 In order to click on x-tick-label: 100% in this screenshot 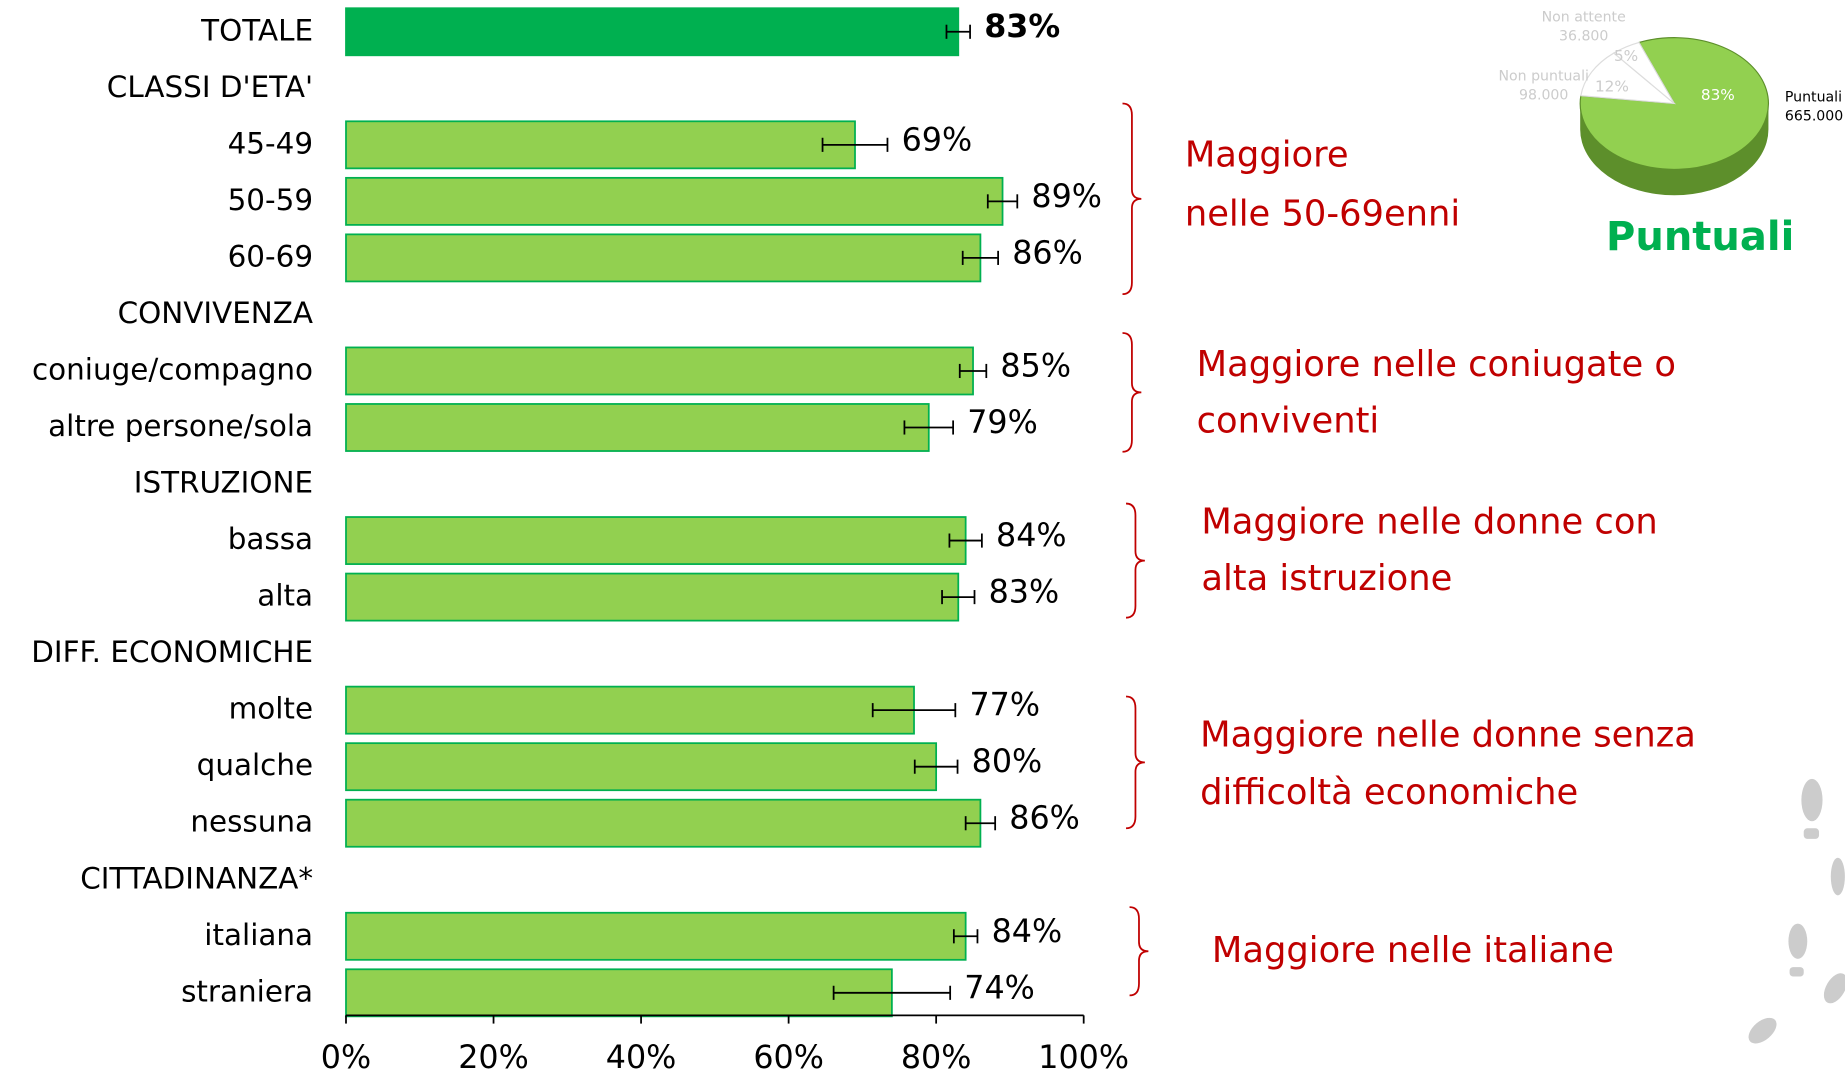, I will do `click(1083, 1056)`.